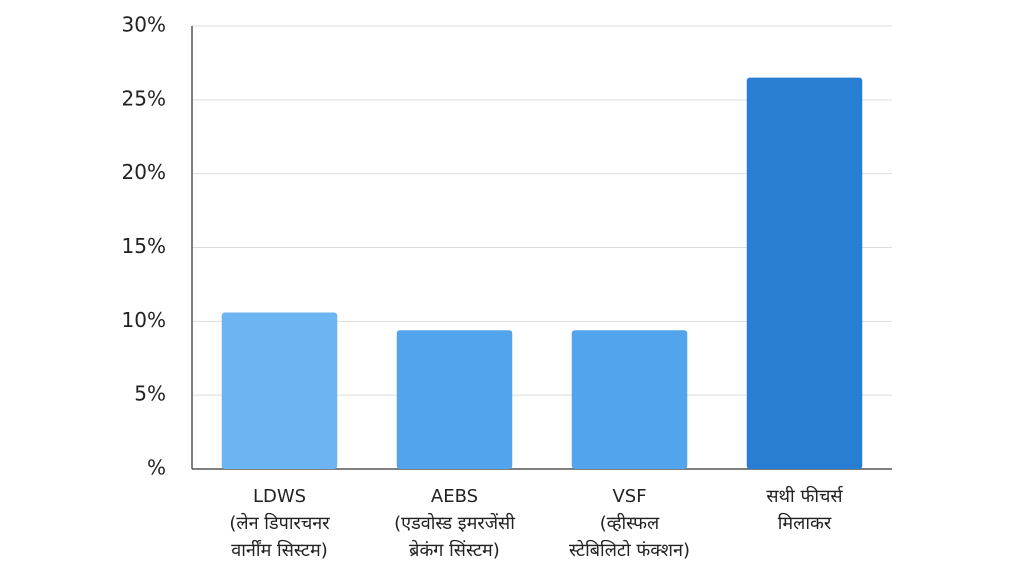 This screenshot has width=1024, height=576. Describe the element at coordinates (629, 523) in the screenshot. I see `x-tick-label: VSF (व्हीस्फल स्टेबिलिटो फंक्शन)` at that location.